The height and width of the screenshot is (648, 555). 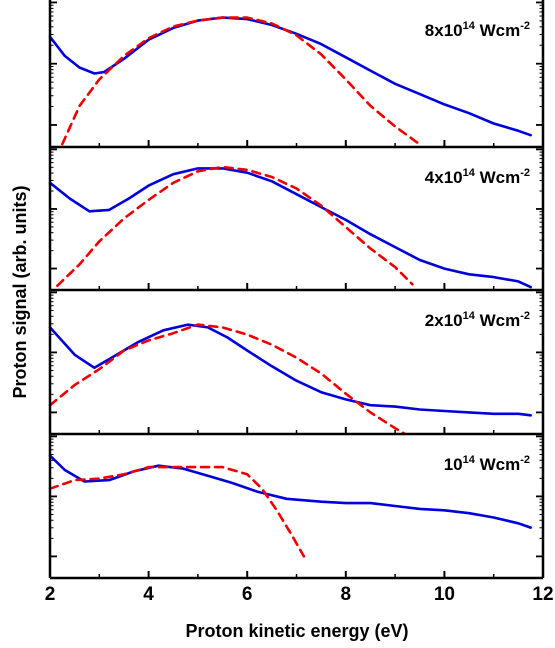 What do you see at coordinates (148, 594) in the screenshot?
I see `x-tick-label: 4` at bounding box center [148, 594].